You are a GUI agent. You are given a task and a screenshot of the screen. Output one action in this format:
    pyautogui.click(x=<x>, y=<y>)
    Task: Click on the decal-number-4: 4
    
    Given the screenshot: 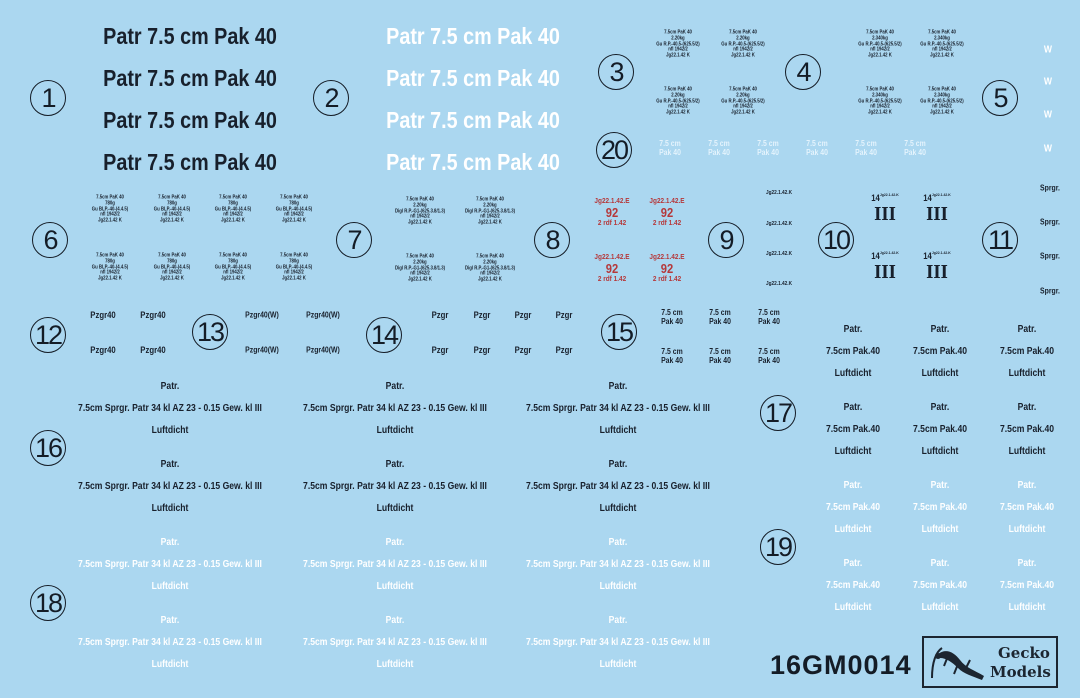 What is the action you would take?
    pyautogui.click(x=803, y=72)
    